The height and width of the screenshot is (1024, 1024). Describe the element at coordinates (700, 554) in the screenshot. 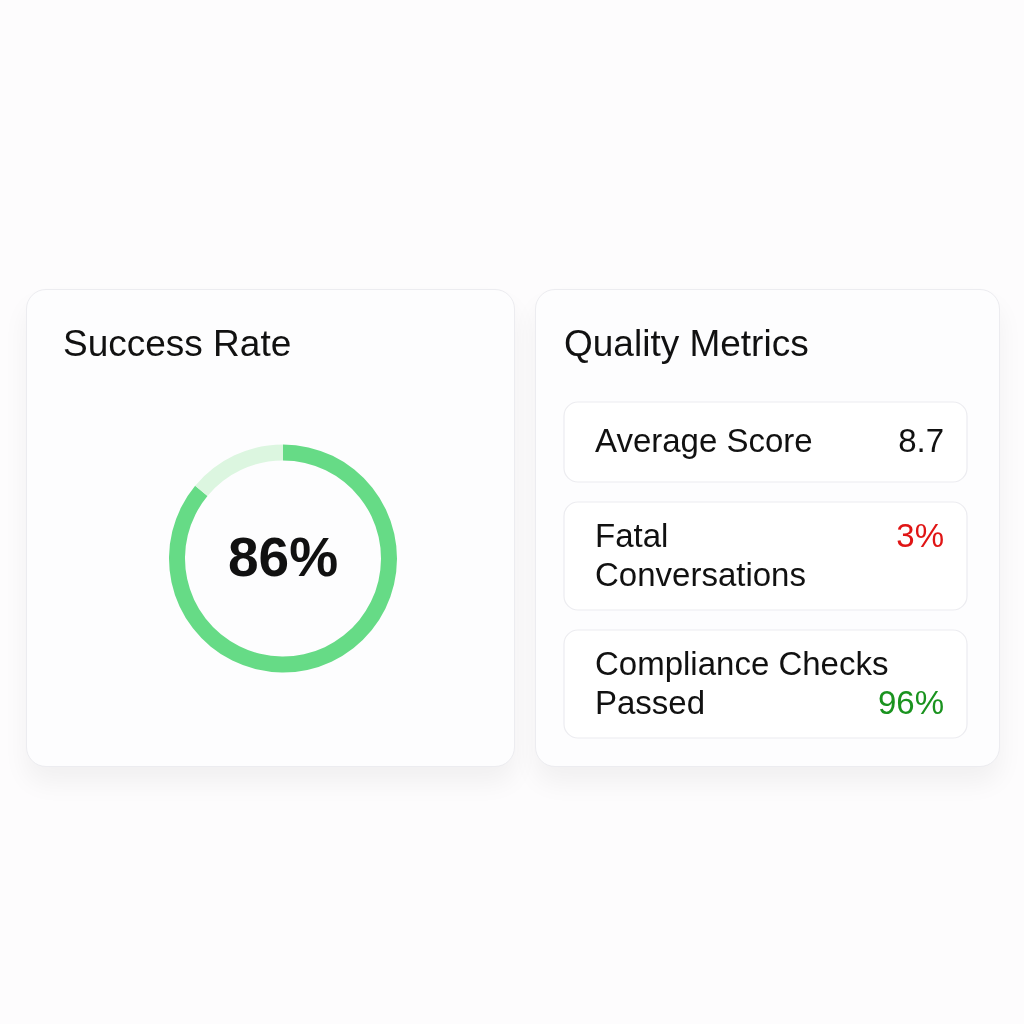

I see `category-label: Fatal Conversations` at that location.